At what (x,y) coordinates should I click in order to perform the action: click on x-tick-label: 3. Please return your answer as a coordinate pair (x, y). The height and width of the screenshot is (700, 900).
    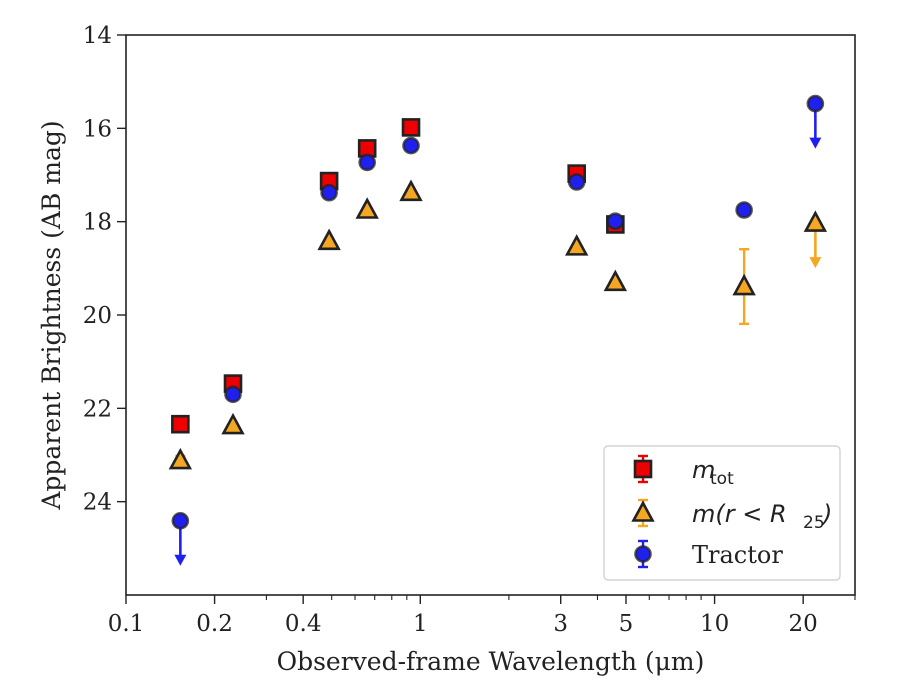
    Looking at the image, I should click on (560, 624).